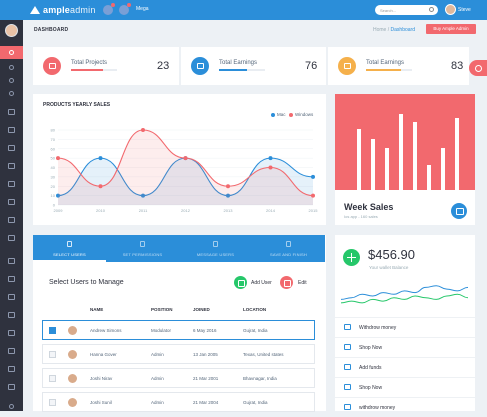  Describe the element at coordinates (255, 402) in the screenshot. I see `cell-location: Gujrat, India` at that location.